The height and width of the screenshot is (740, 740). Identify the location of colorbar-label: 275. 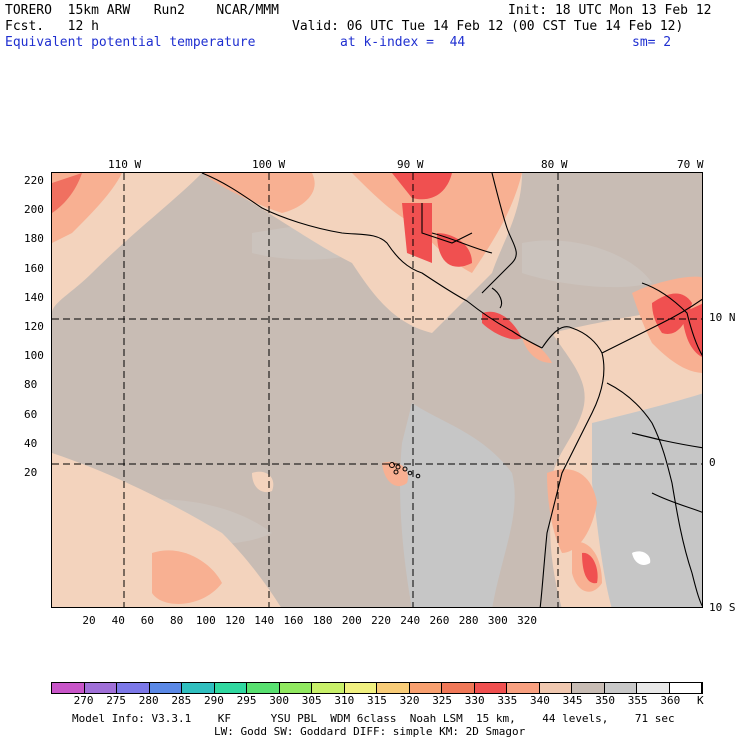
(116, 700).